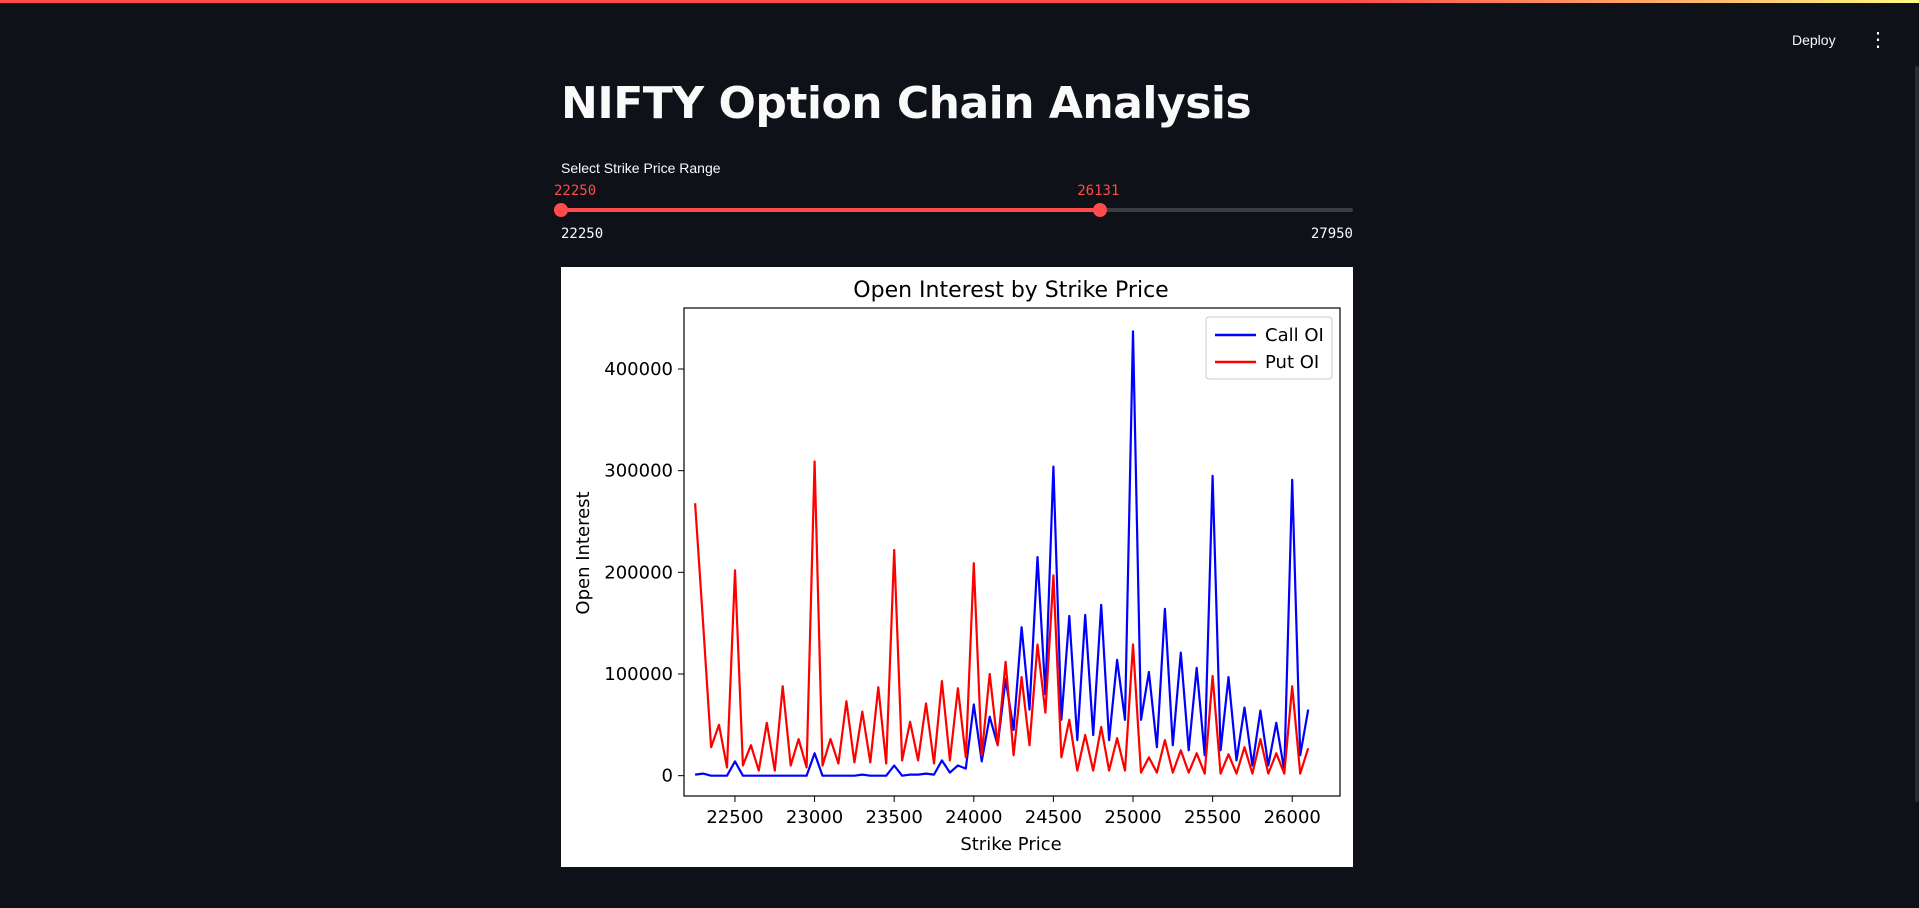  Describe the element at coordinates (575, 191) in the screenshot. I see `slider-low-value: 22250` at that location.